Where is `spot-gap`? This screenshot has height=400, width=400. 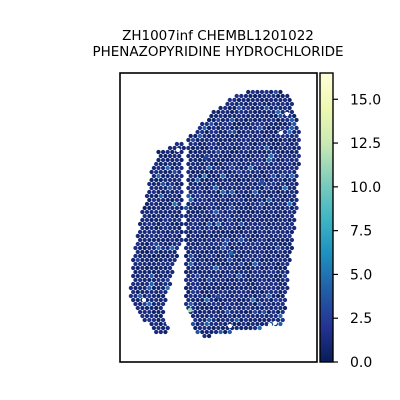
spot-gap is located at coordinates (270, 325).